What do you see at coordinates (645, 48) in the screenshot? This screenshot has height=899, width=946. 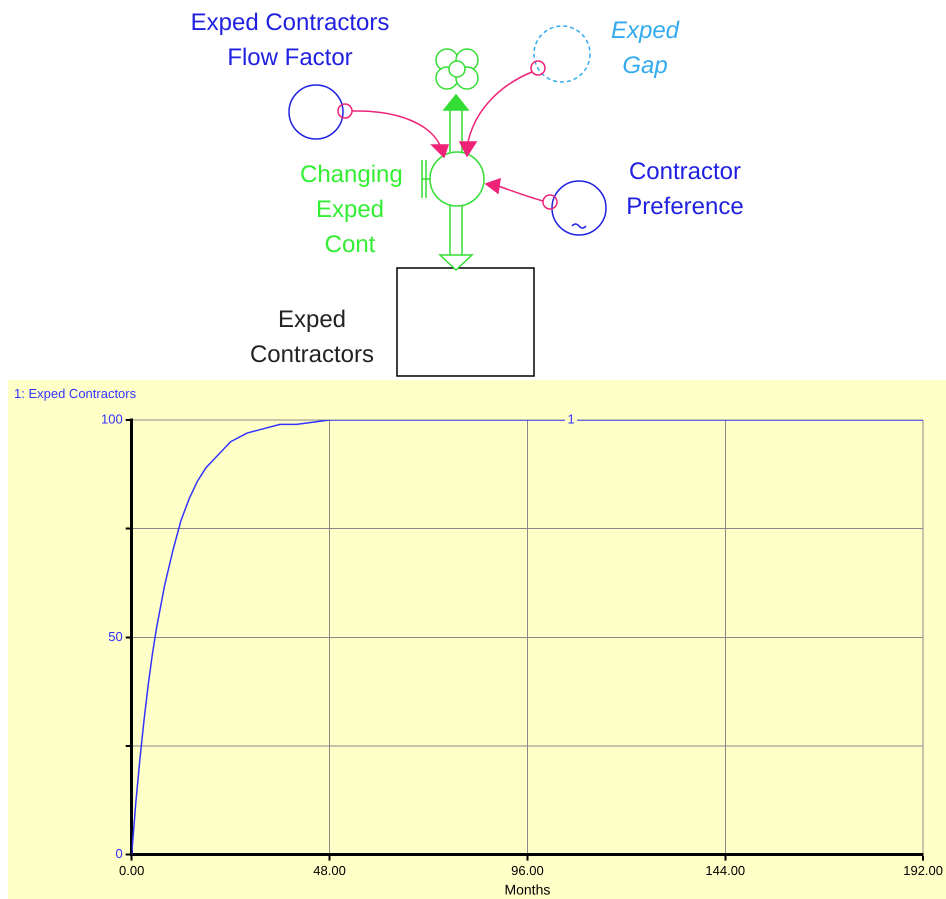 I see `text: Exped Gap` at bounding box center [645, 48].